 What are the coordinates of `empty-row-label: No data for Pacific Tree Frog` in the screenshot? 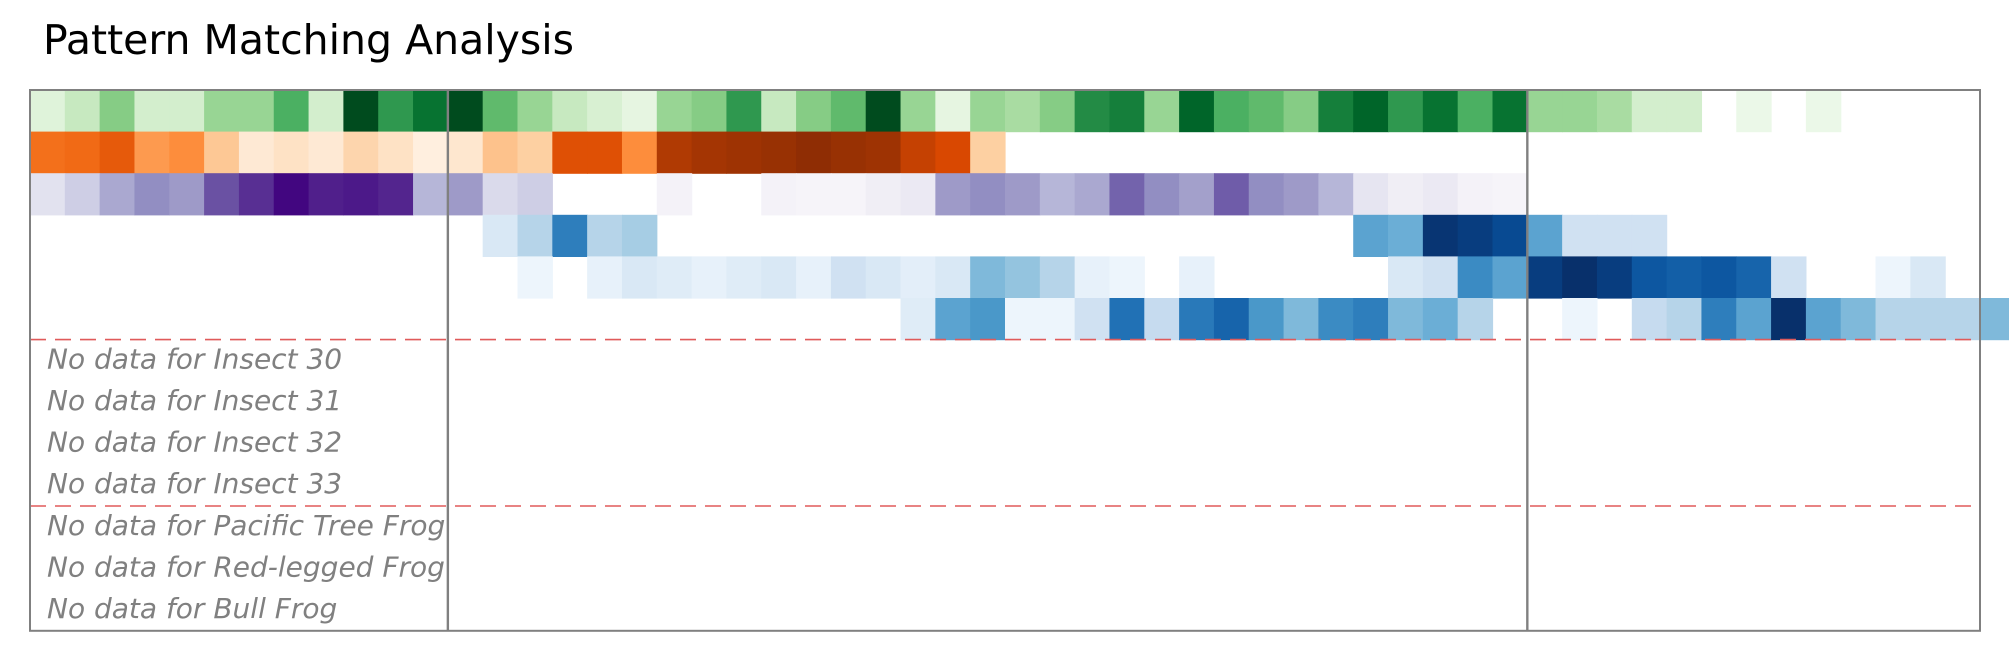 It's located at (246, 525).